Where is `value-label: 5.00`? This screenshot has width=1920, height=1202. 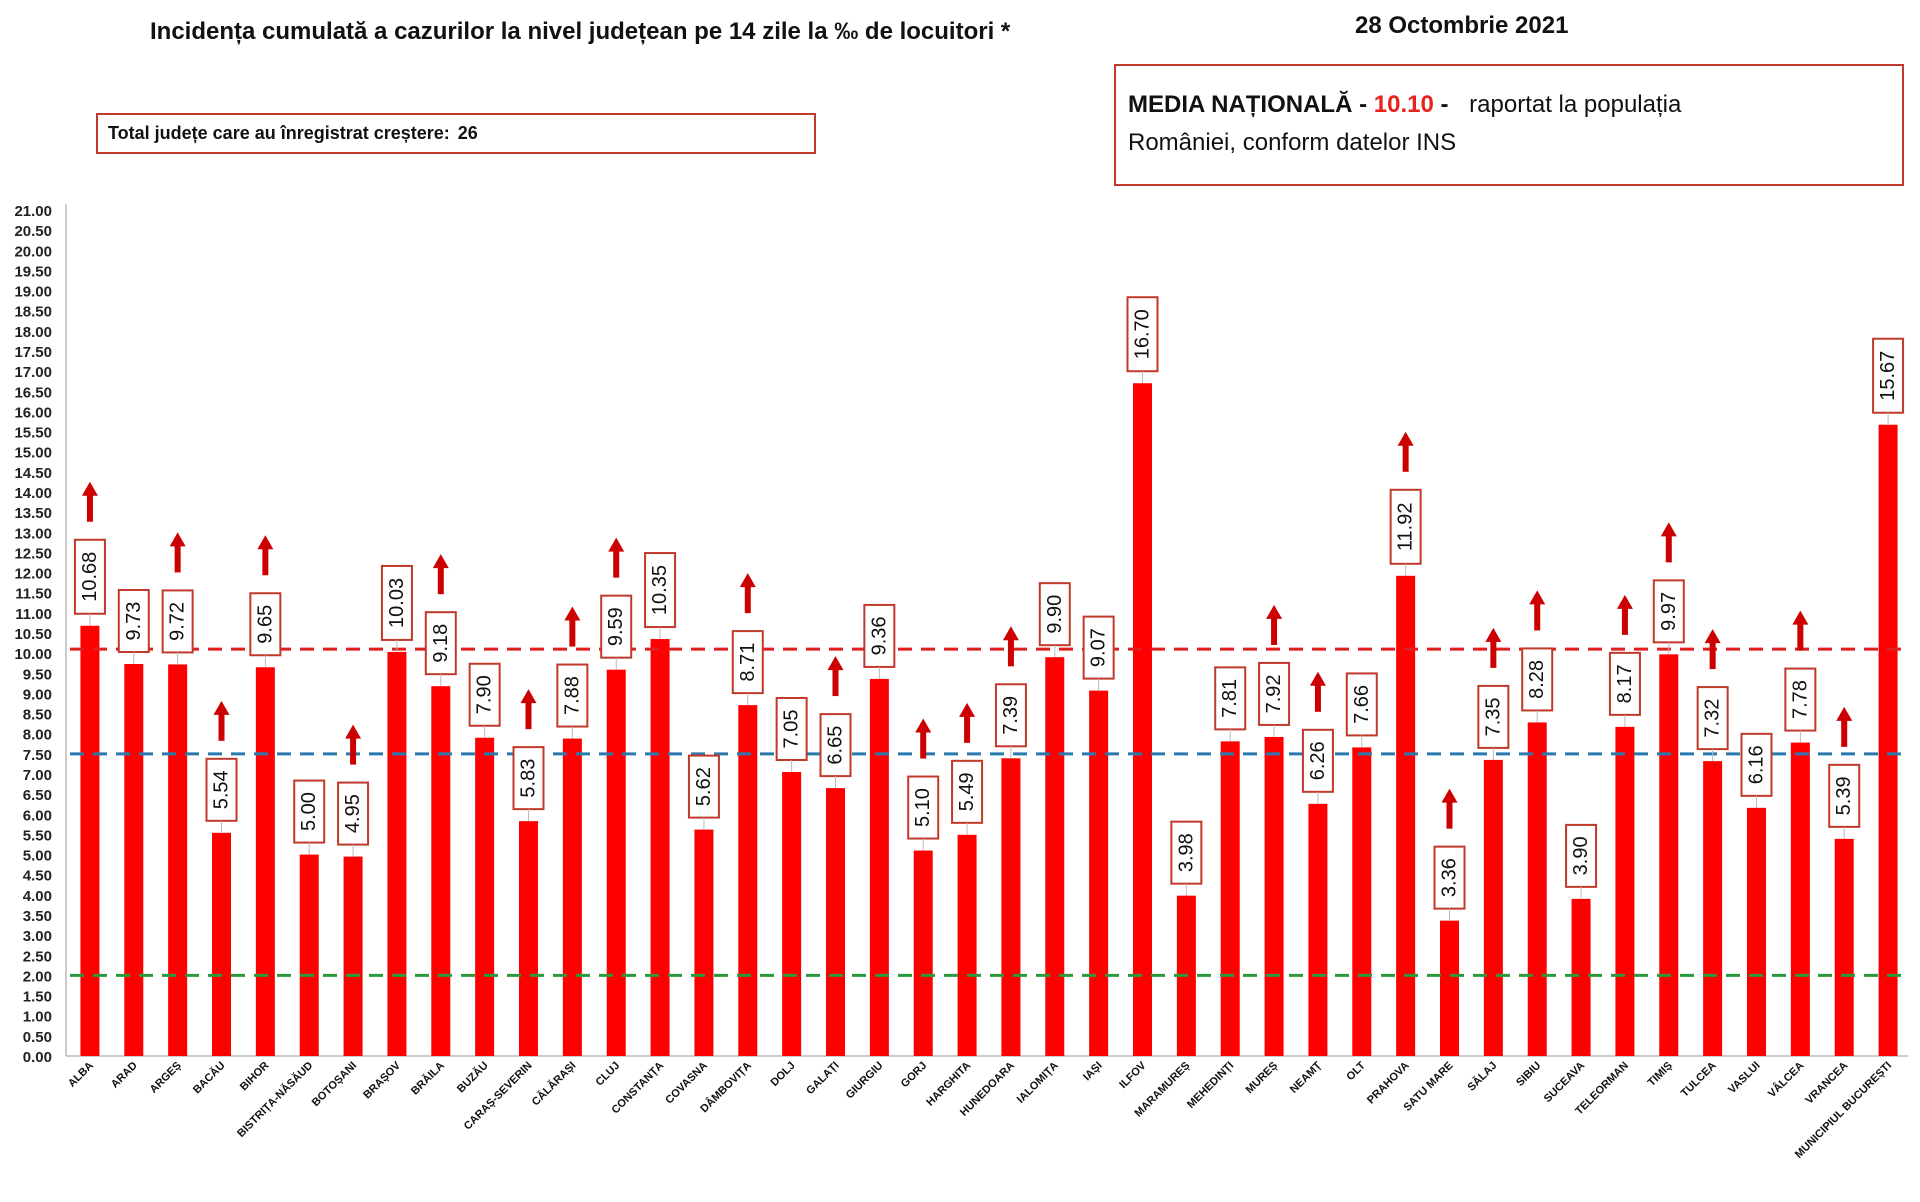
value-label: 5.00 is located at coordinates (309, 811).